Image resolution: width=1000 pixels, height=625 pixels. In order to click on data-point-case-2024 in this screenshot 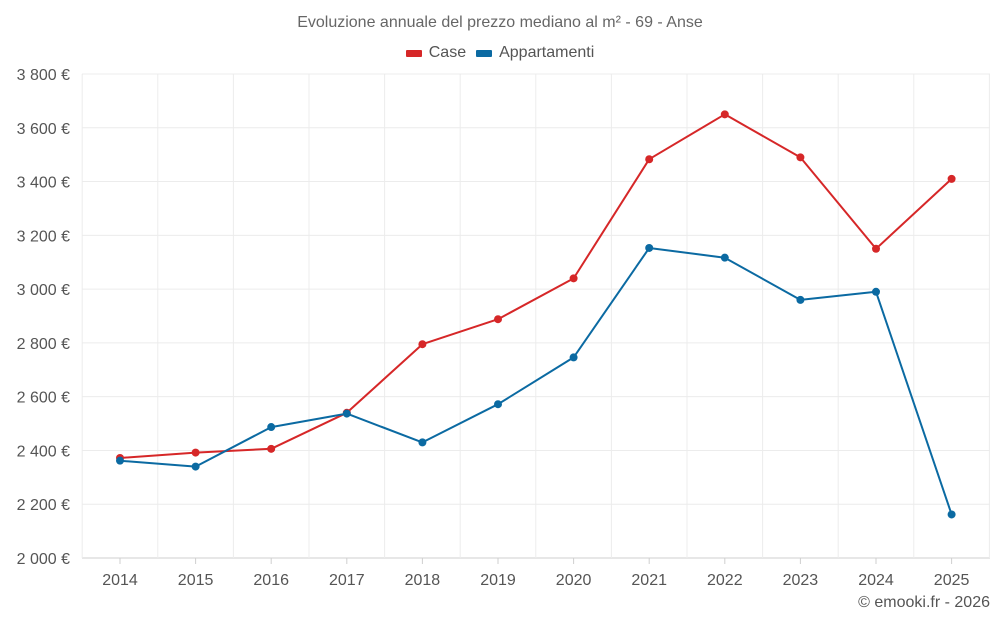, I will do `click(876, 248)`.